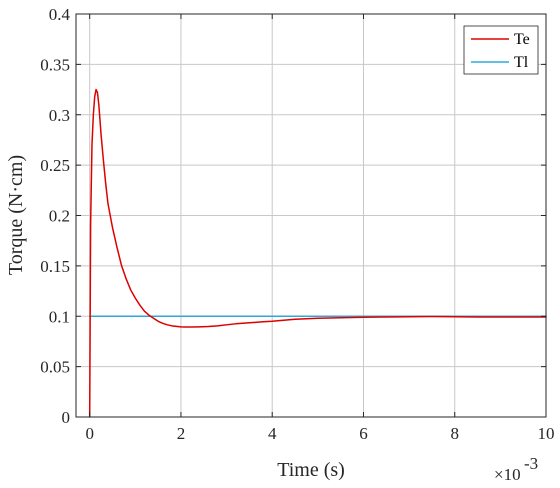 The width and height of the screenshot is (560, 488). Describe the element at coordinates (59, 316) in the screenshot. I see `y-tick-label: 0.1` at that location.